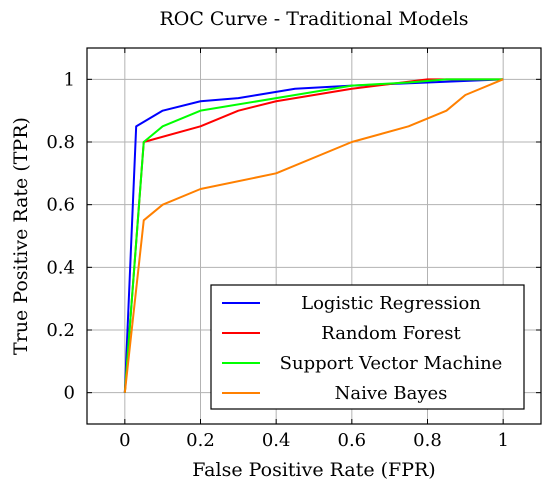 The height and width of the screenshot is (497, 550). What do you see at coordinates (391, 333) in the screenshot?
I see `legend-label-random-forest: Random Forest` at bounding box center [391, 333].